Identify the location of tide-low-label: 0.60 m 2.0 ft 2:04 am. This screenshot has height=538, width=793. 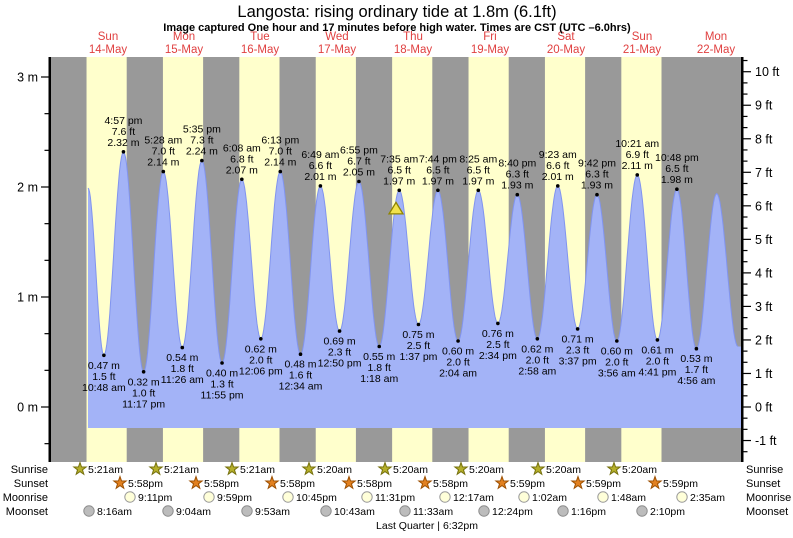
(458, 363).